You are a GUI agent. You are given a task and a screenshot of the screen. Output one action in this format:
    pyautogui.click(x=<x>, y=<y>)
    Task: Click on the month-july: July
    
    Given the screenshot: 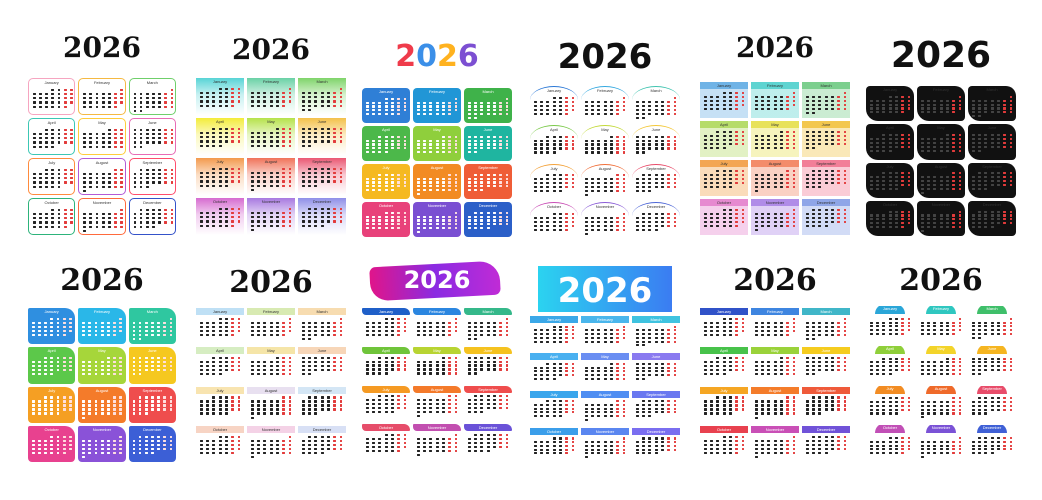 What is the action you would take?
    pyautogui.click(x=386, y=181)
    